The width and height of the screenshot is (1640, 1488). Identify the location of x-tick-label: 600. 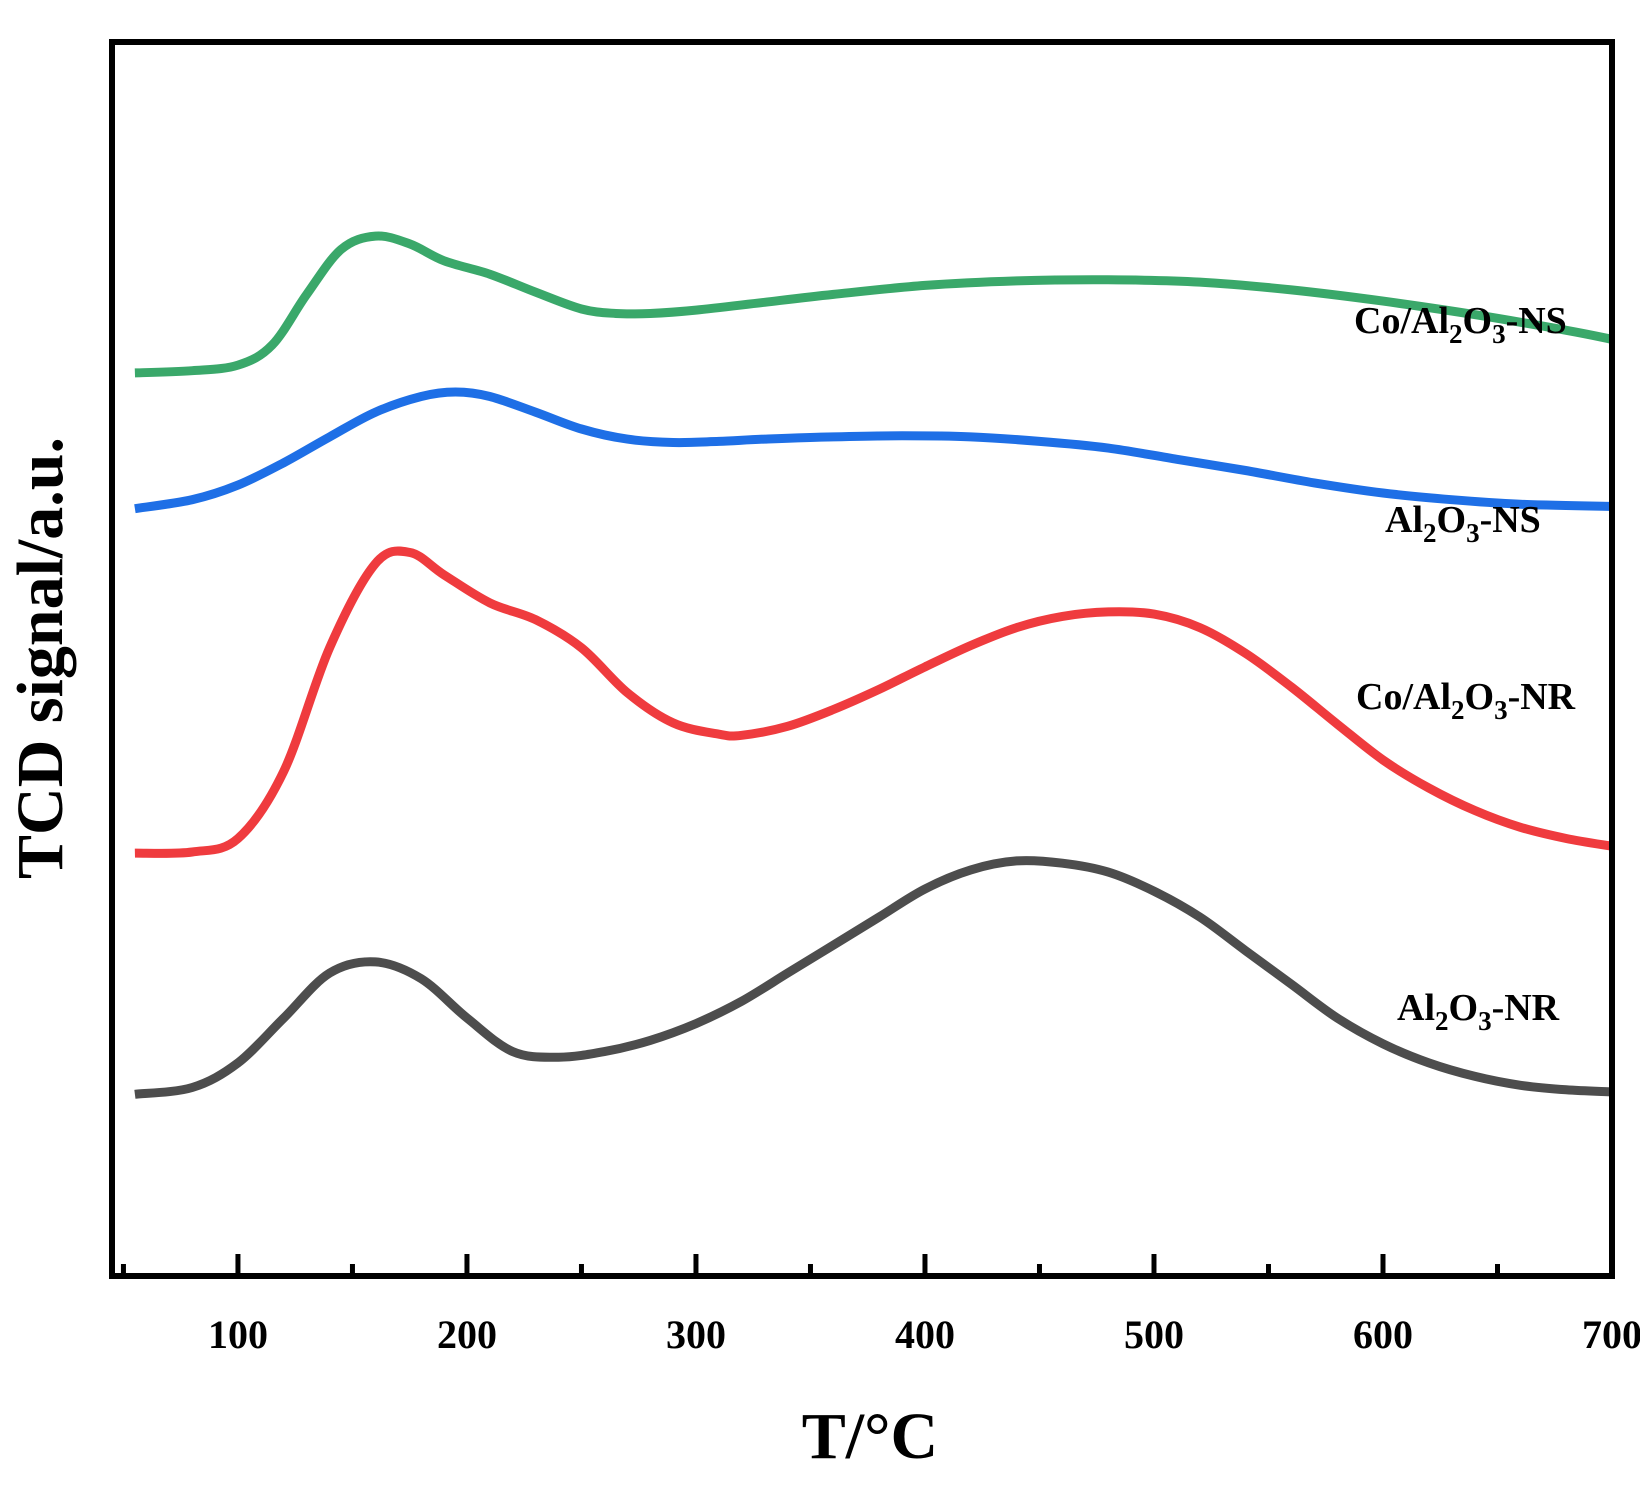
(1383, 1334).